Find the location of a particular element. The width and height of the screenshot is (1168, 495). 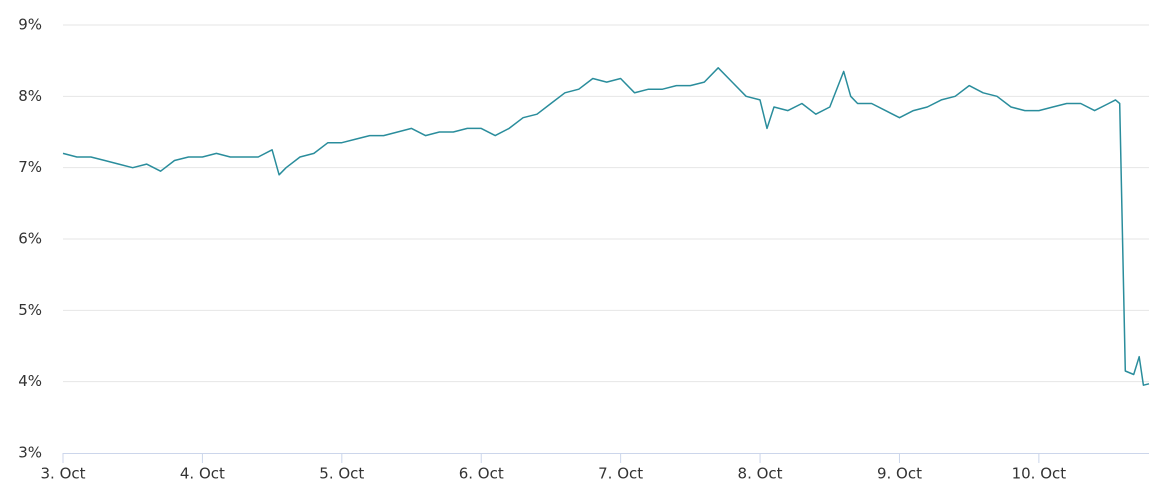

x-tick-label: 4. Oct is located at coordinates (202, 474).